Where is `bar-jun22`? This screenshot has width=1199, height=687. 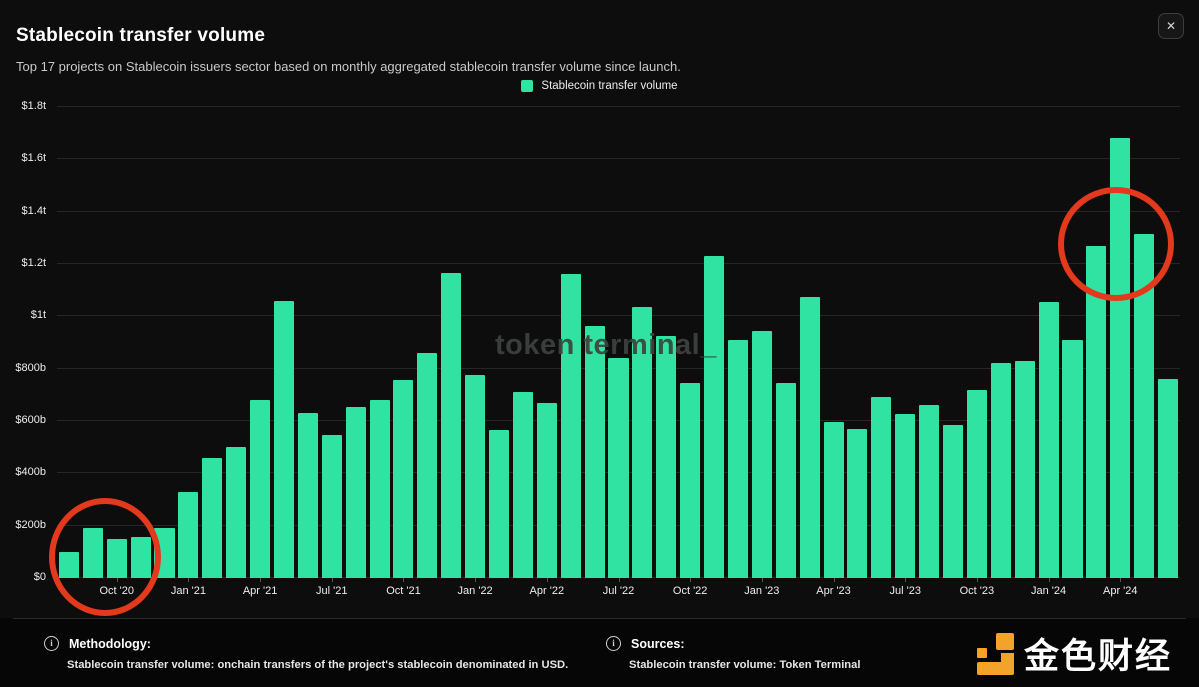
bar-jun22 is located at coordinates (594, 451).